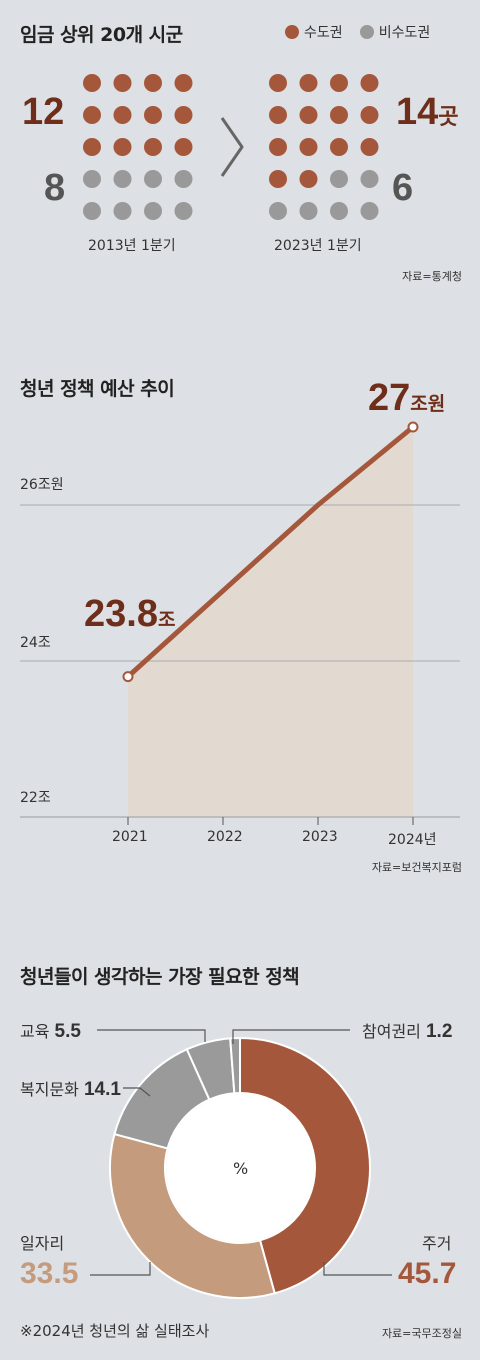  What do you see at coordinates (448, 117) in the screenshot?
I see `right-metro-unit: 곳` at bounding box center [448, 117].